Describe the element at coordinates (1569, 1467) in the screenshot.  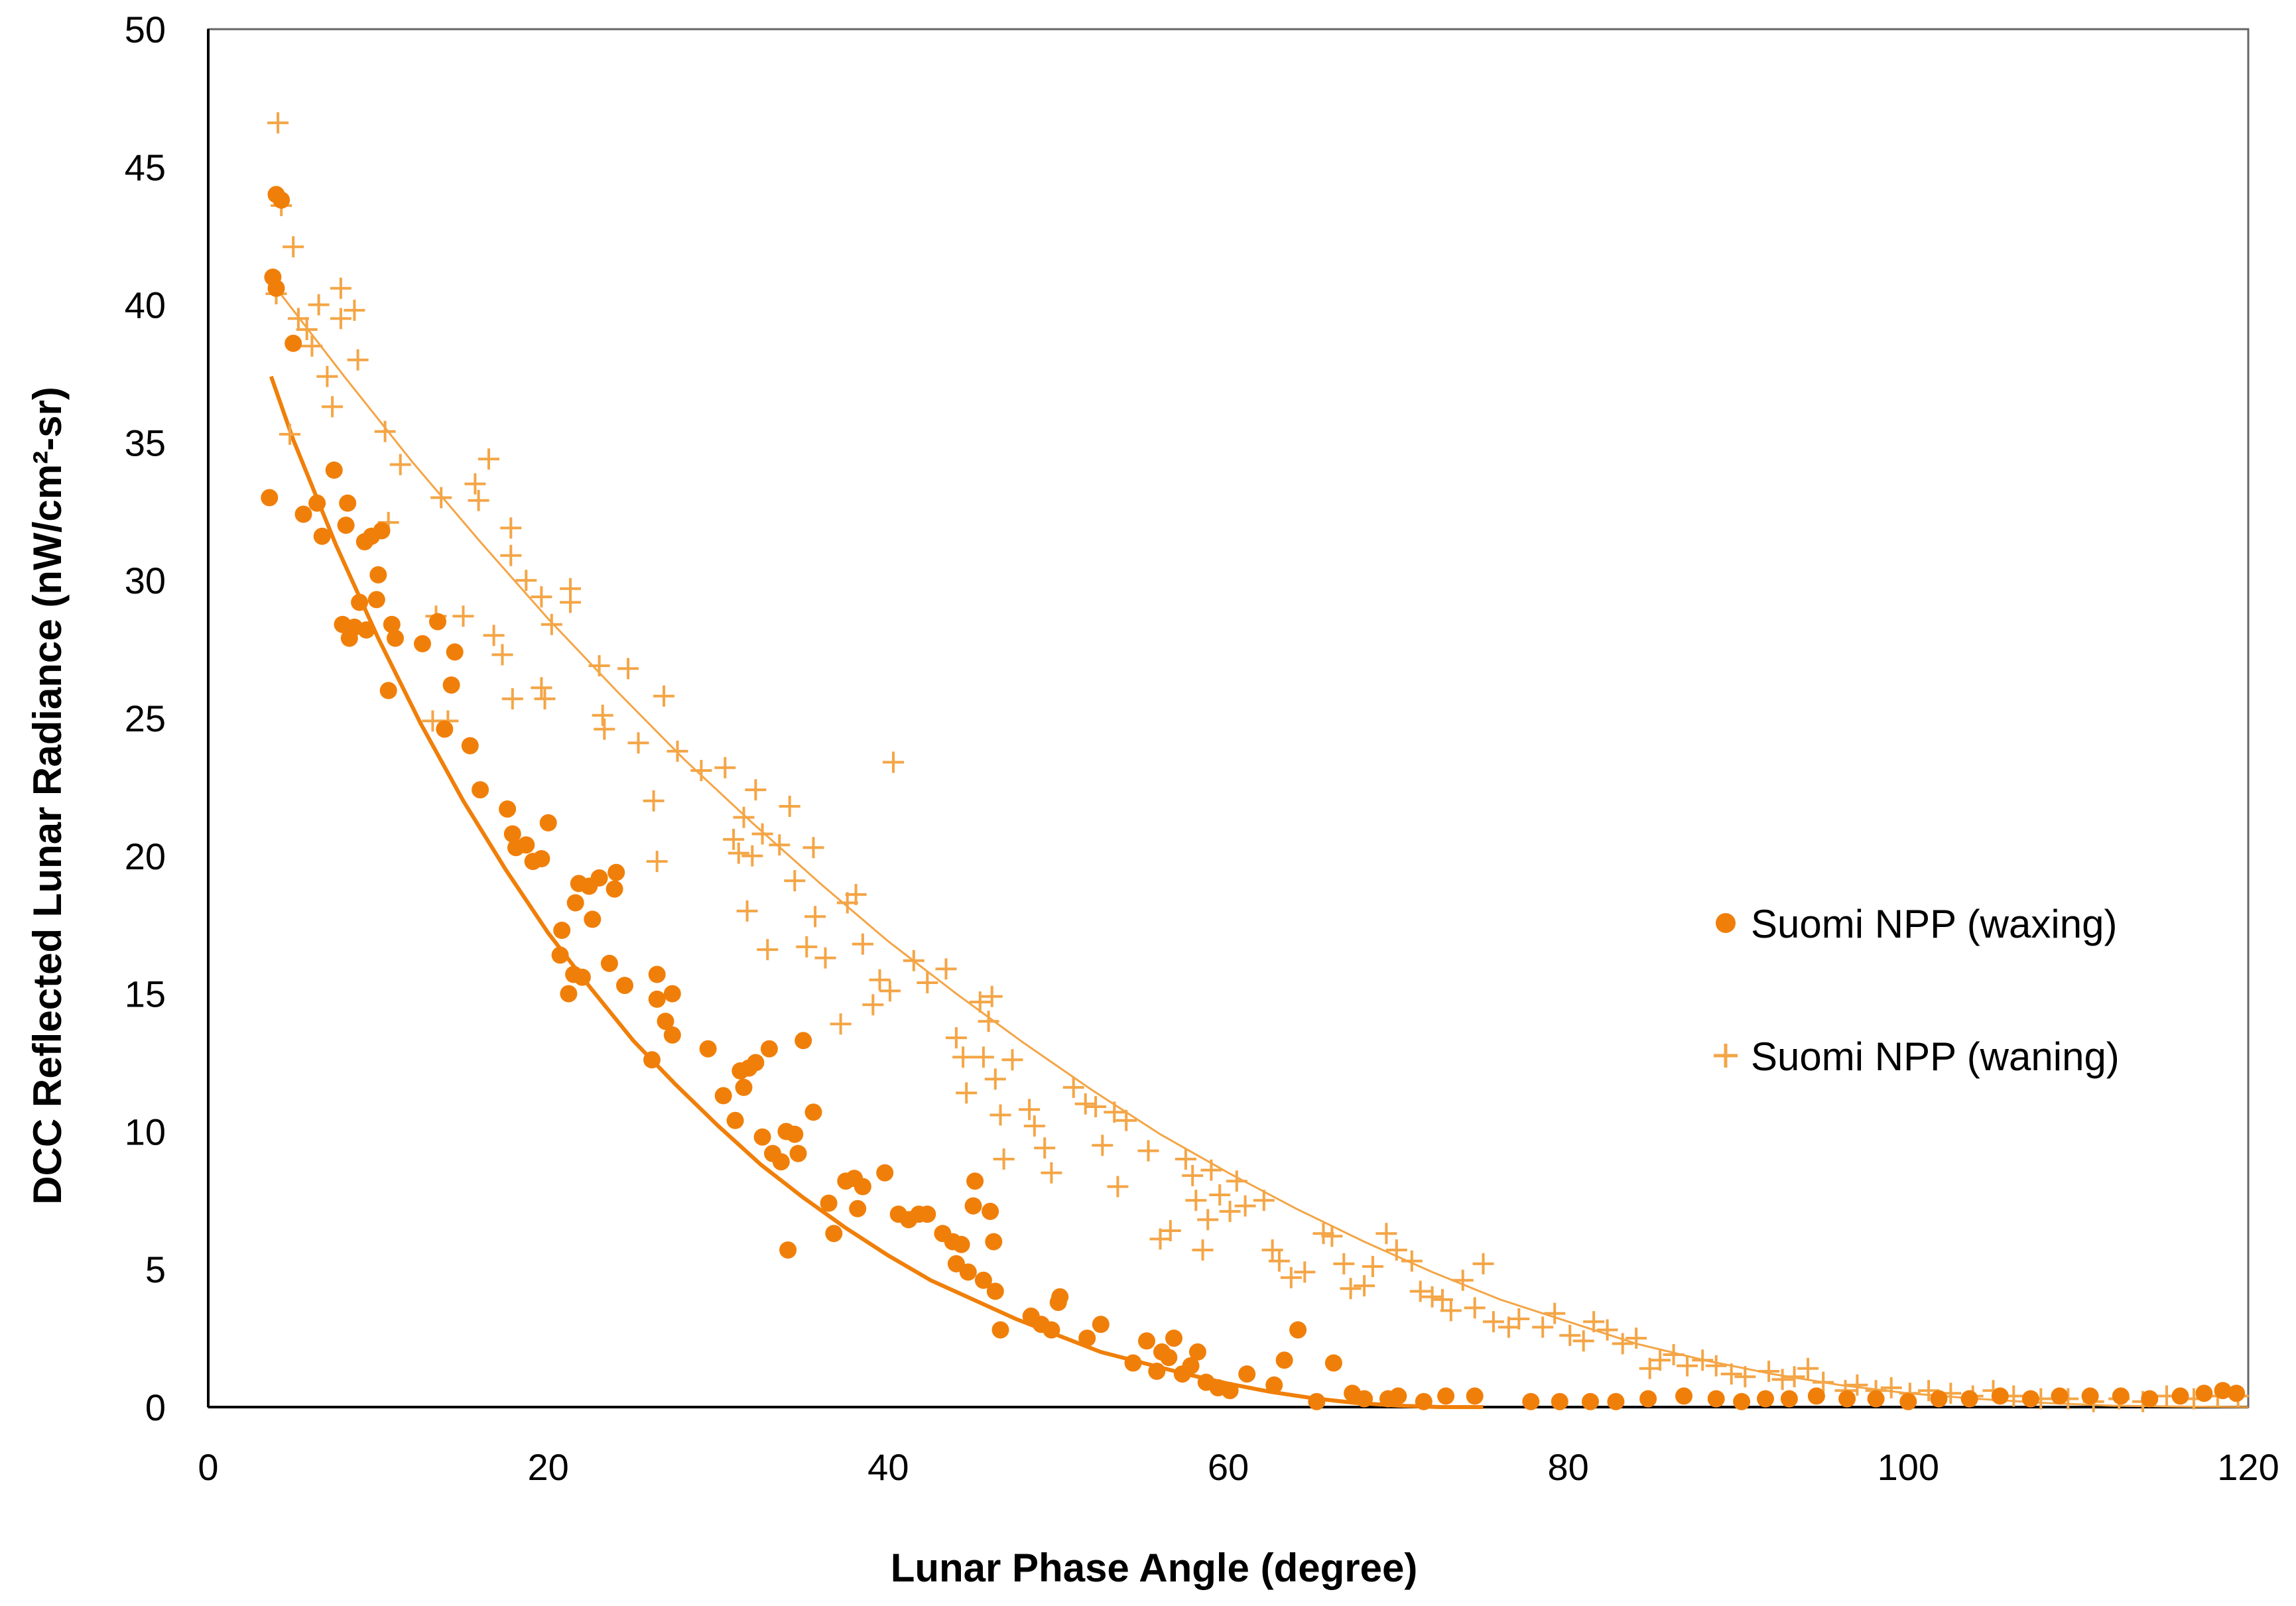
I see `x-tick-label: 80` at that location.